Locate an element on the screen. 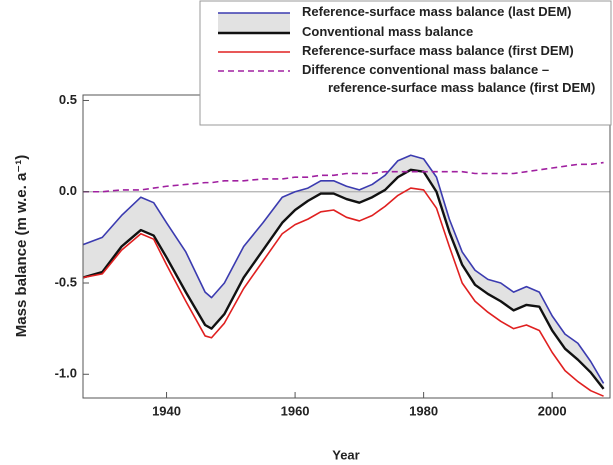 This screenshot has height=465, width=613. legend-band is located at coordinates (254, 23).